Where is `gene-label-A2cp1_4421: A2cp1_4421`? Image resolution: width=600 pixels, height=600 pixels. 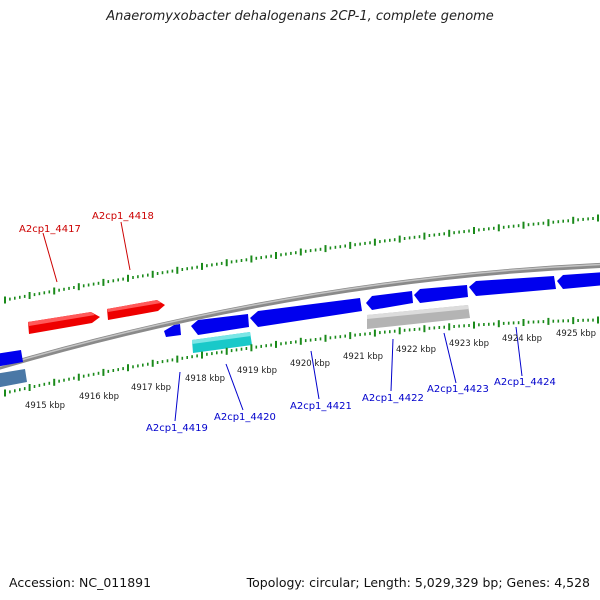 gene-label-A2cp1_4421: A2cp1_4421 is located at coordinates (321, 406).